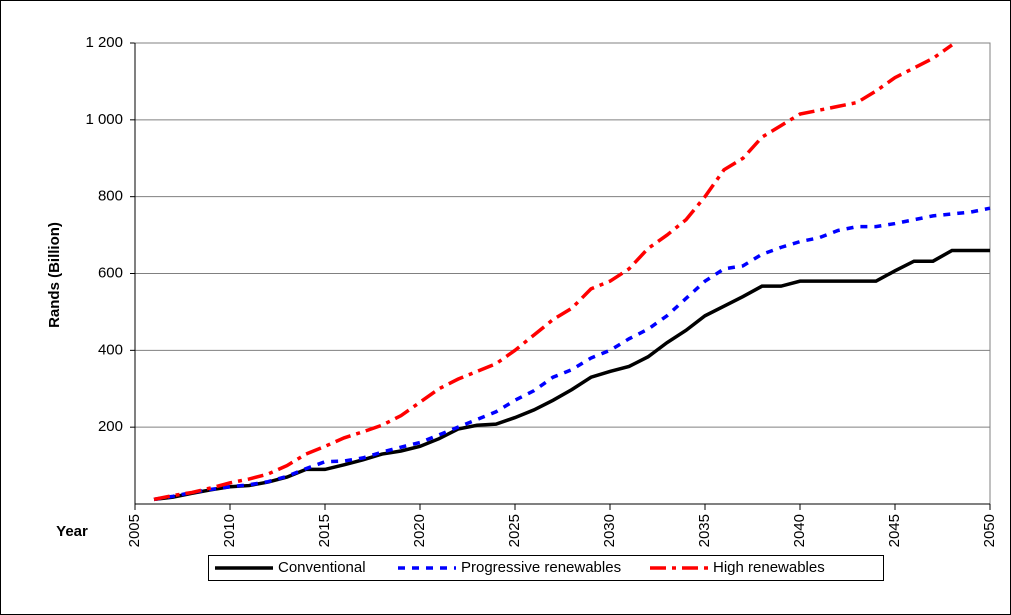 The image size is (1011, 615). What do you see at coordinates (104, 42) in the screenshot?
I see `y-tick-label: 1 200` at bounding box center [104, 42].